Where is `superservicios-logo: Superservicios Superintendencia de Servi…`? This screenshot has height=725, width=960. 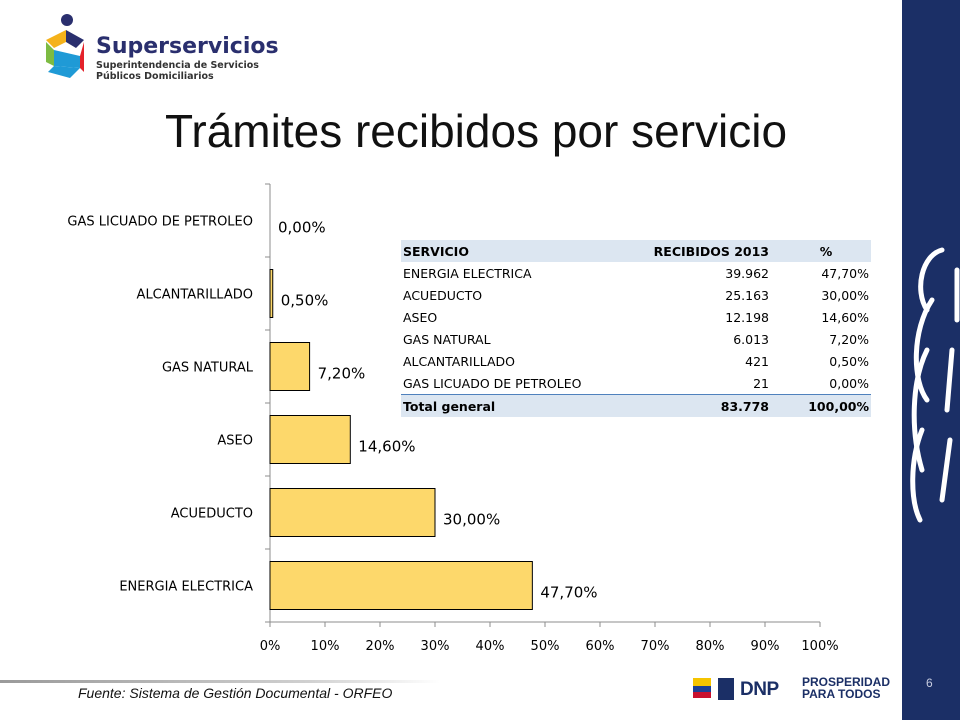 superservicios-logo: Superservicios Superintendencia de Servi… is located at coordinates (160, 52).